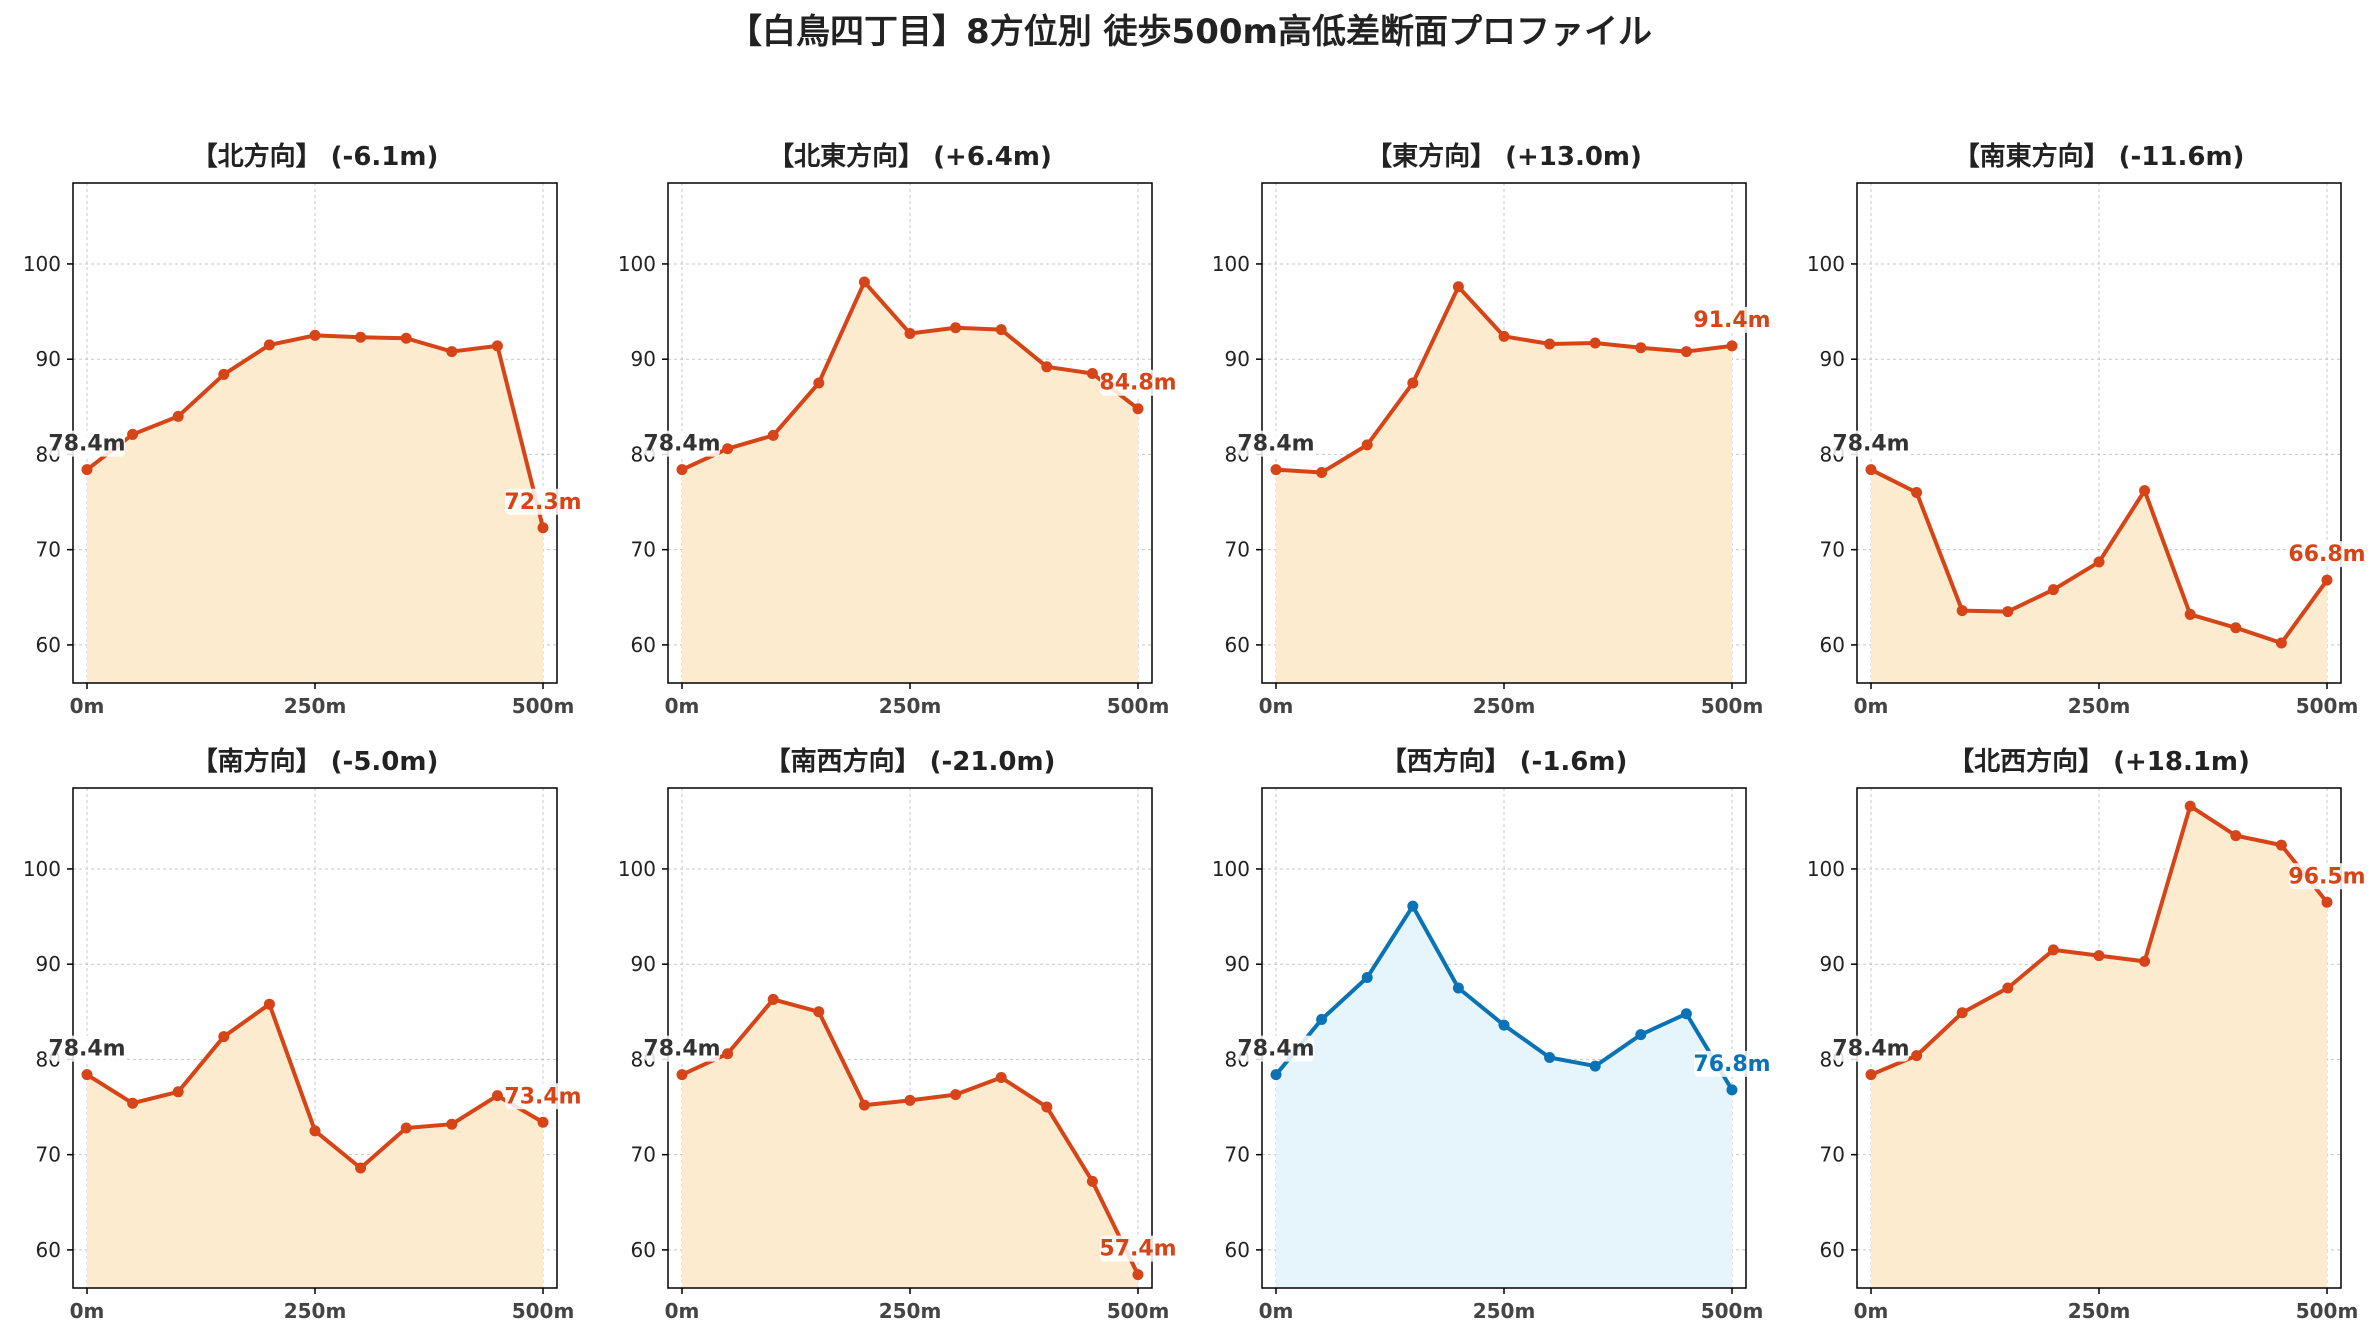  Describe the element at coordinates (2099, 156) in the screenshot. I see `subplot-title: 【南東方向】 (-11.6m)` at that location.